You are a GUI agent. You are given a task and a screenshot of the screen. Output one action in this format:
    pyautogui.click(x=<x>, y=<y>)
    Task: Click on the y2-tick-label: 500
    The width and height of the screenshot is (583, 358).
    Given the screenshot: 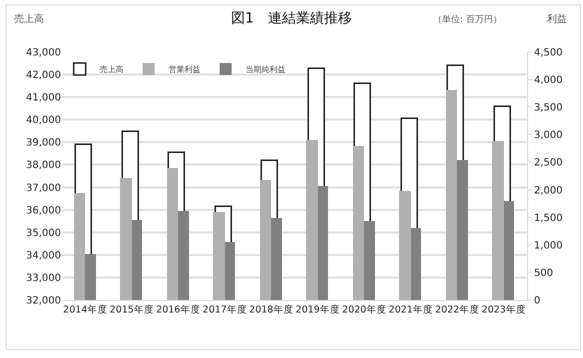 What is the action you would take?
    pyautogui.click(x=544, y=273)
    